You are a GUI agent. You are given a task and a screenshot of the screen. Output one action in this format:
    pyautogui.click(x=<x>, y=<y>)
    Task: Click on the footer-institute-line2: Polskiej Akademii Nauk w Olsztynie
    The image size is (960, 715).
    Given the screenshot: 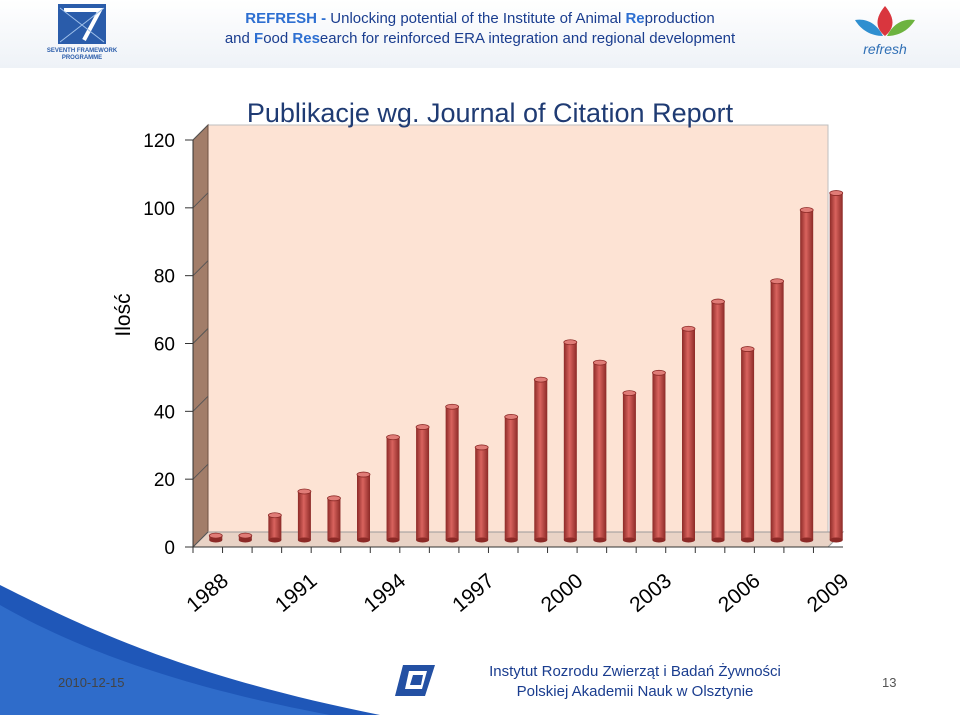 What is the action you would take?
    pyautogui.click(x=635, y=691)
    